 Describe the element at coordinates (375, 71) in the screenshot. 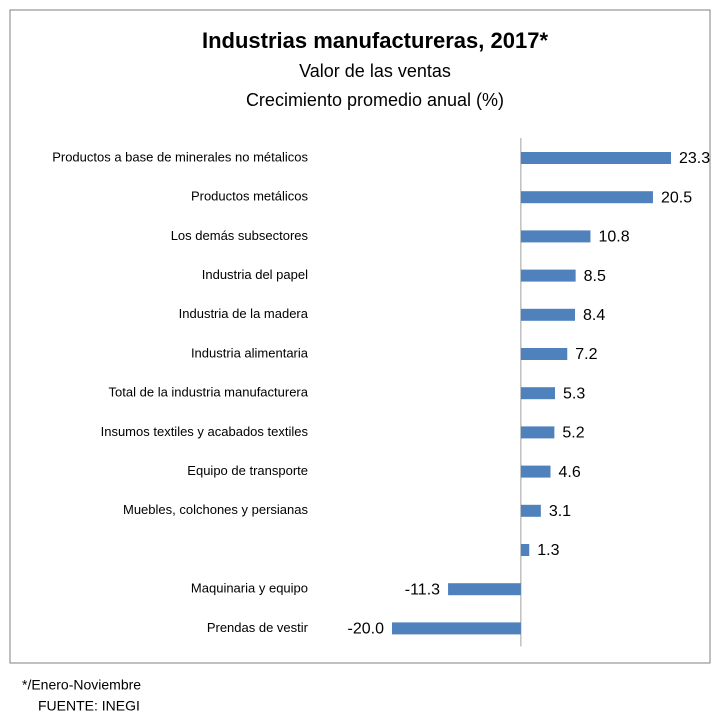

I see `chart-subtitle: Valor de las ventas` at that location.